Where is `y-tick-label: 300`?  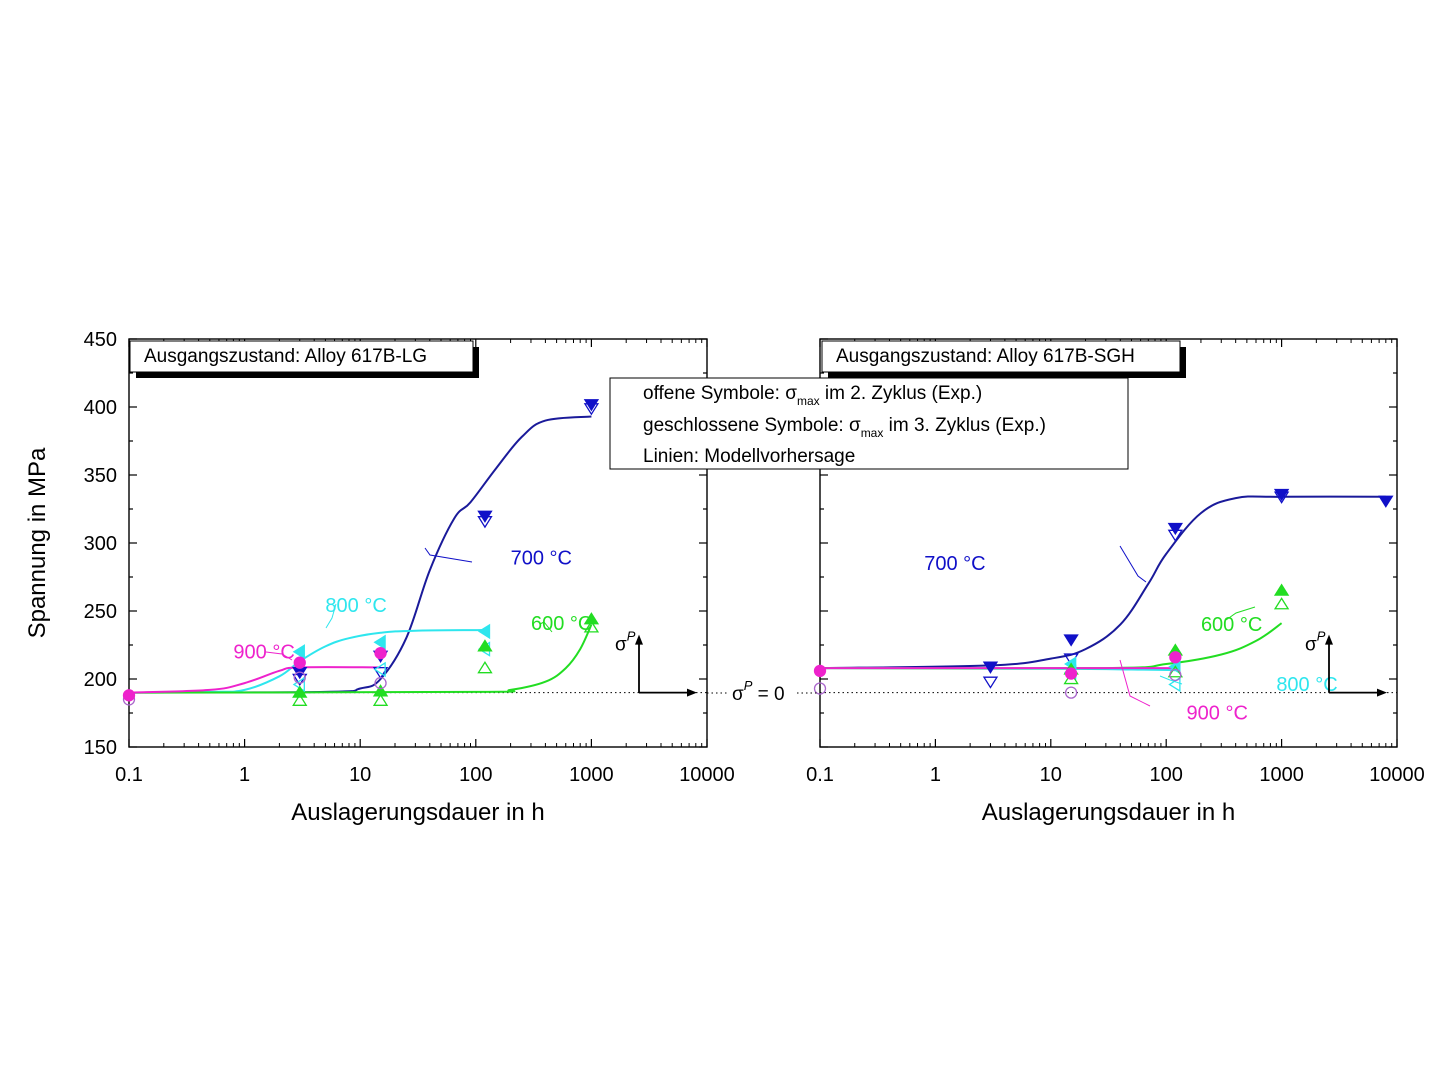
y-tick-label: 300 is located at coordinates (100, 544).